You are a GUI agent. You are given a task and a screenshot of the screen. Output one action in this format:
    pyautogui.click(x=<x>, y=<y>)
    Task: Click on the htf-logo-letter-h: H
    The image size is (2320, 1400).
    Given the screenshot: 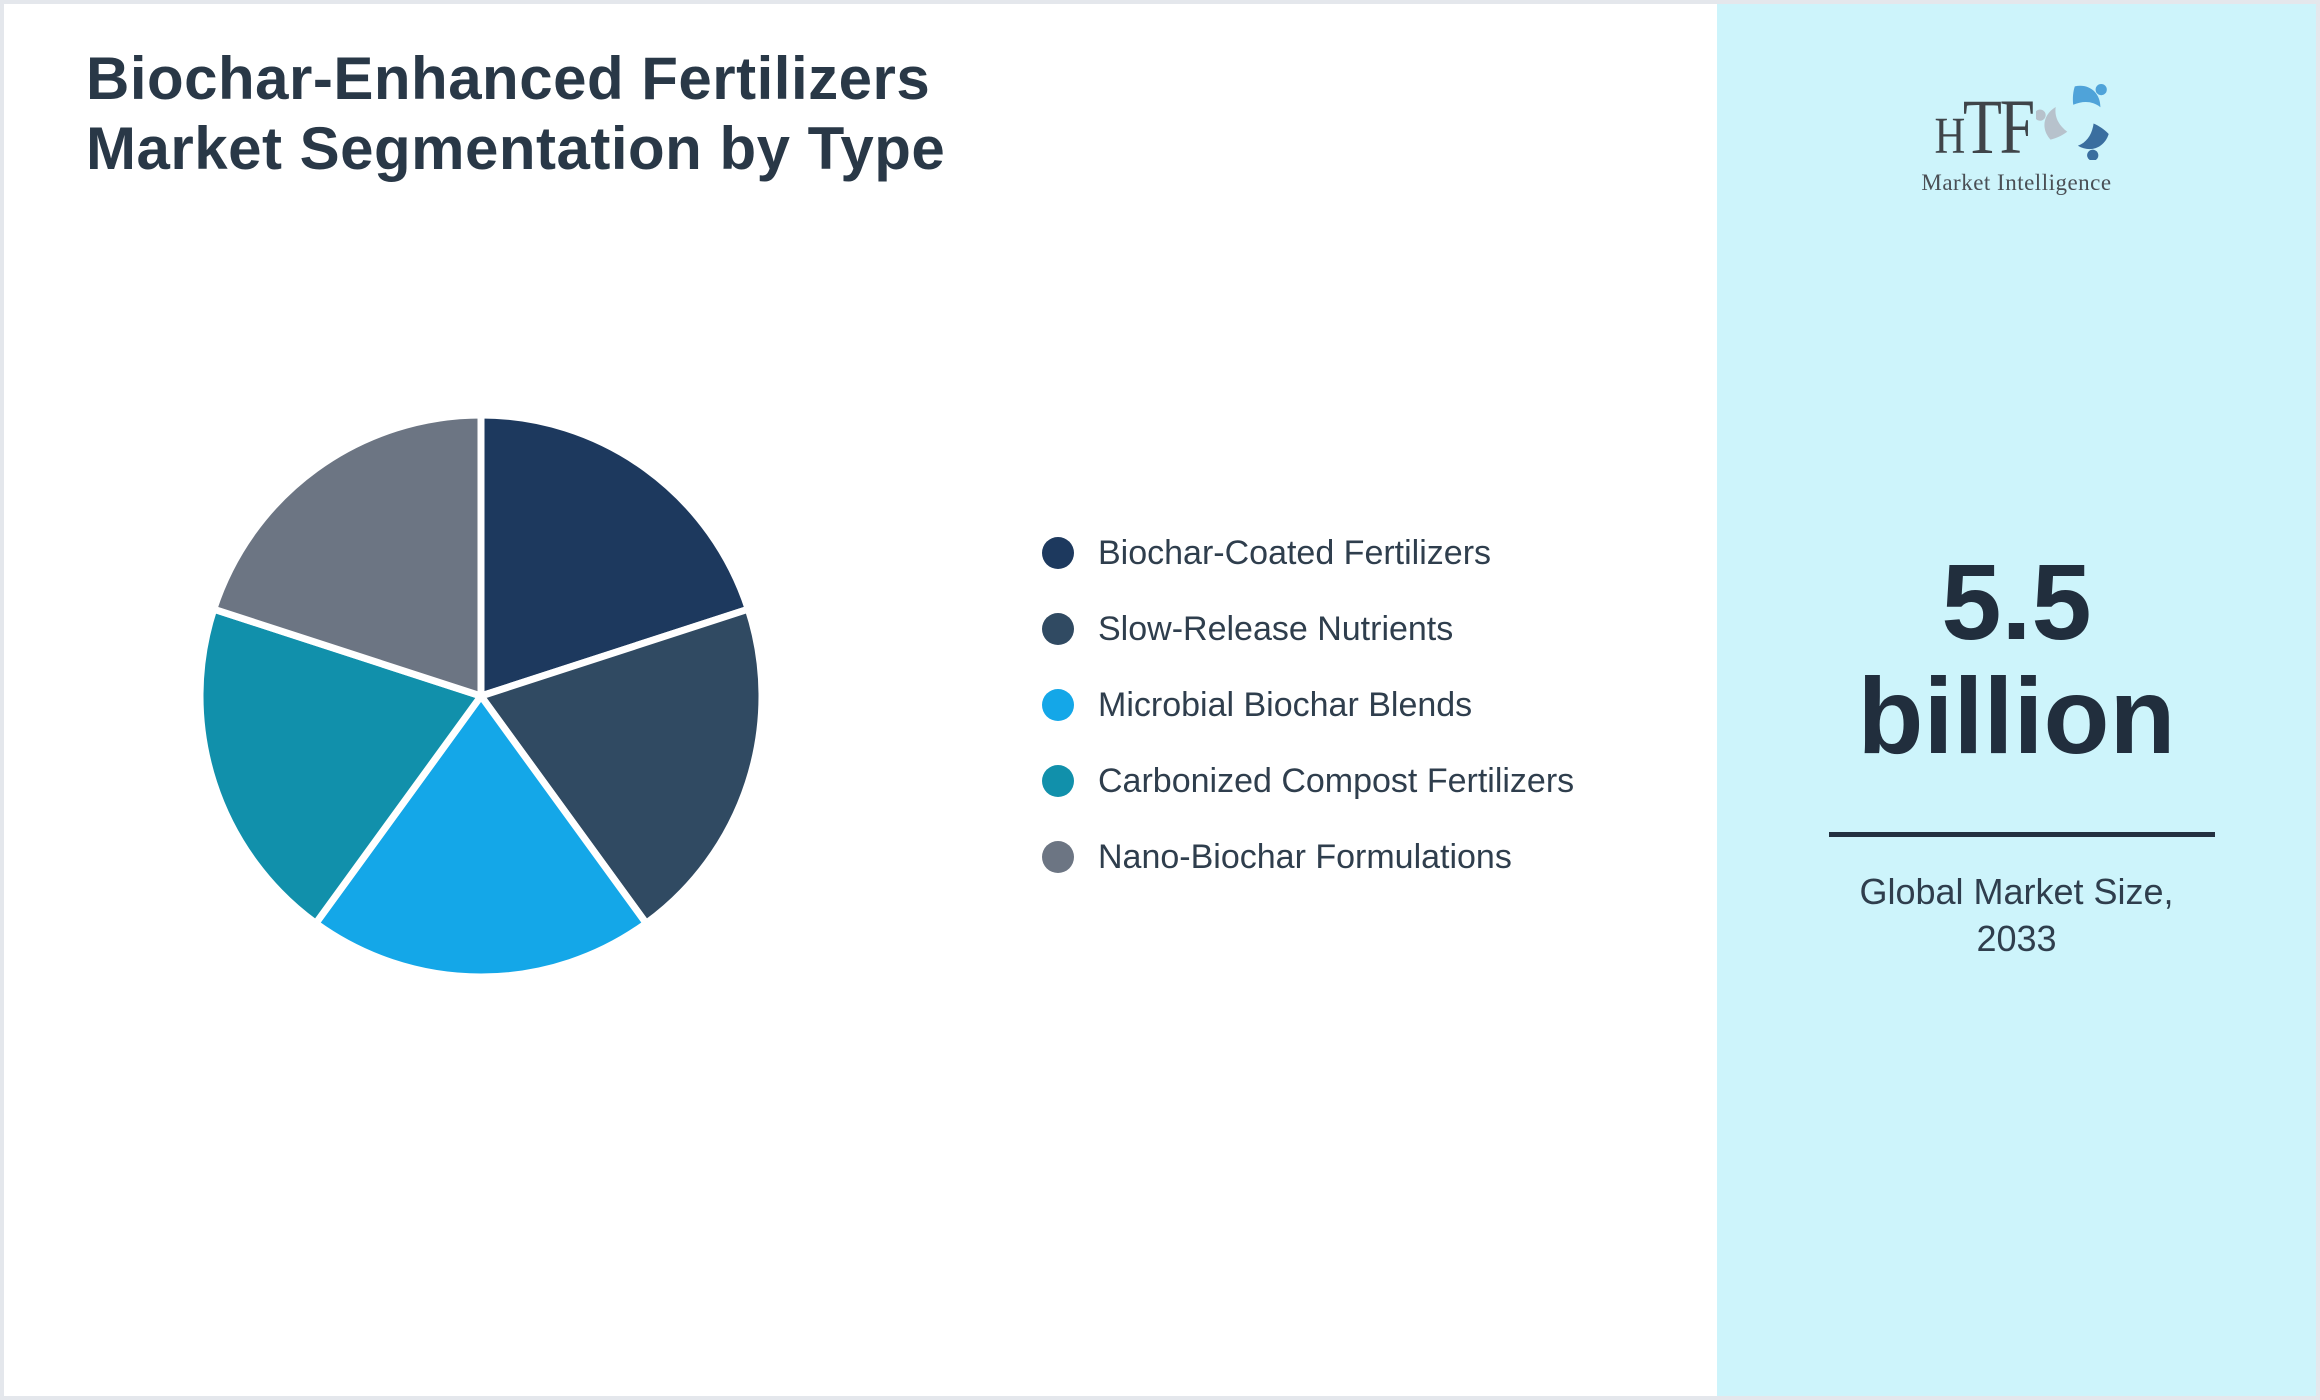 What is the action you would take?
    pyautogui.click(x=1949, y=136)
    